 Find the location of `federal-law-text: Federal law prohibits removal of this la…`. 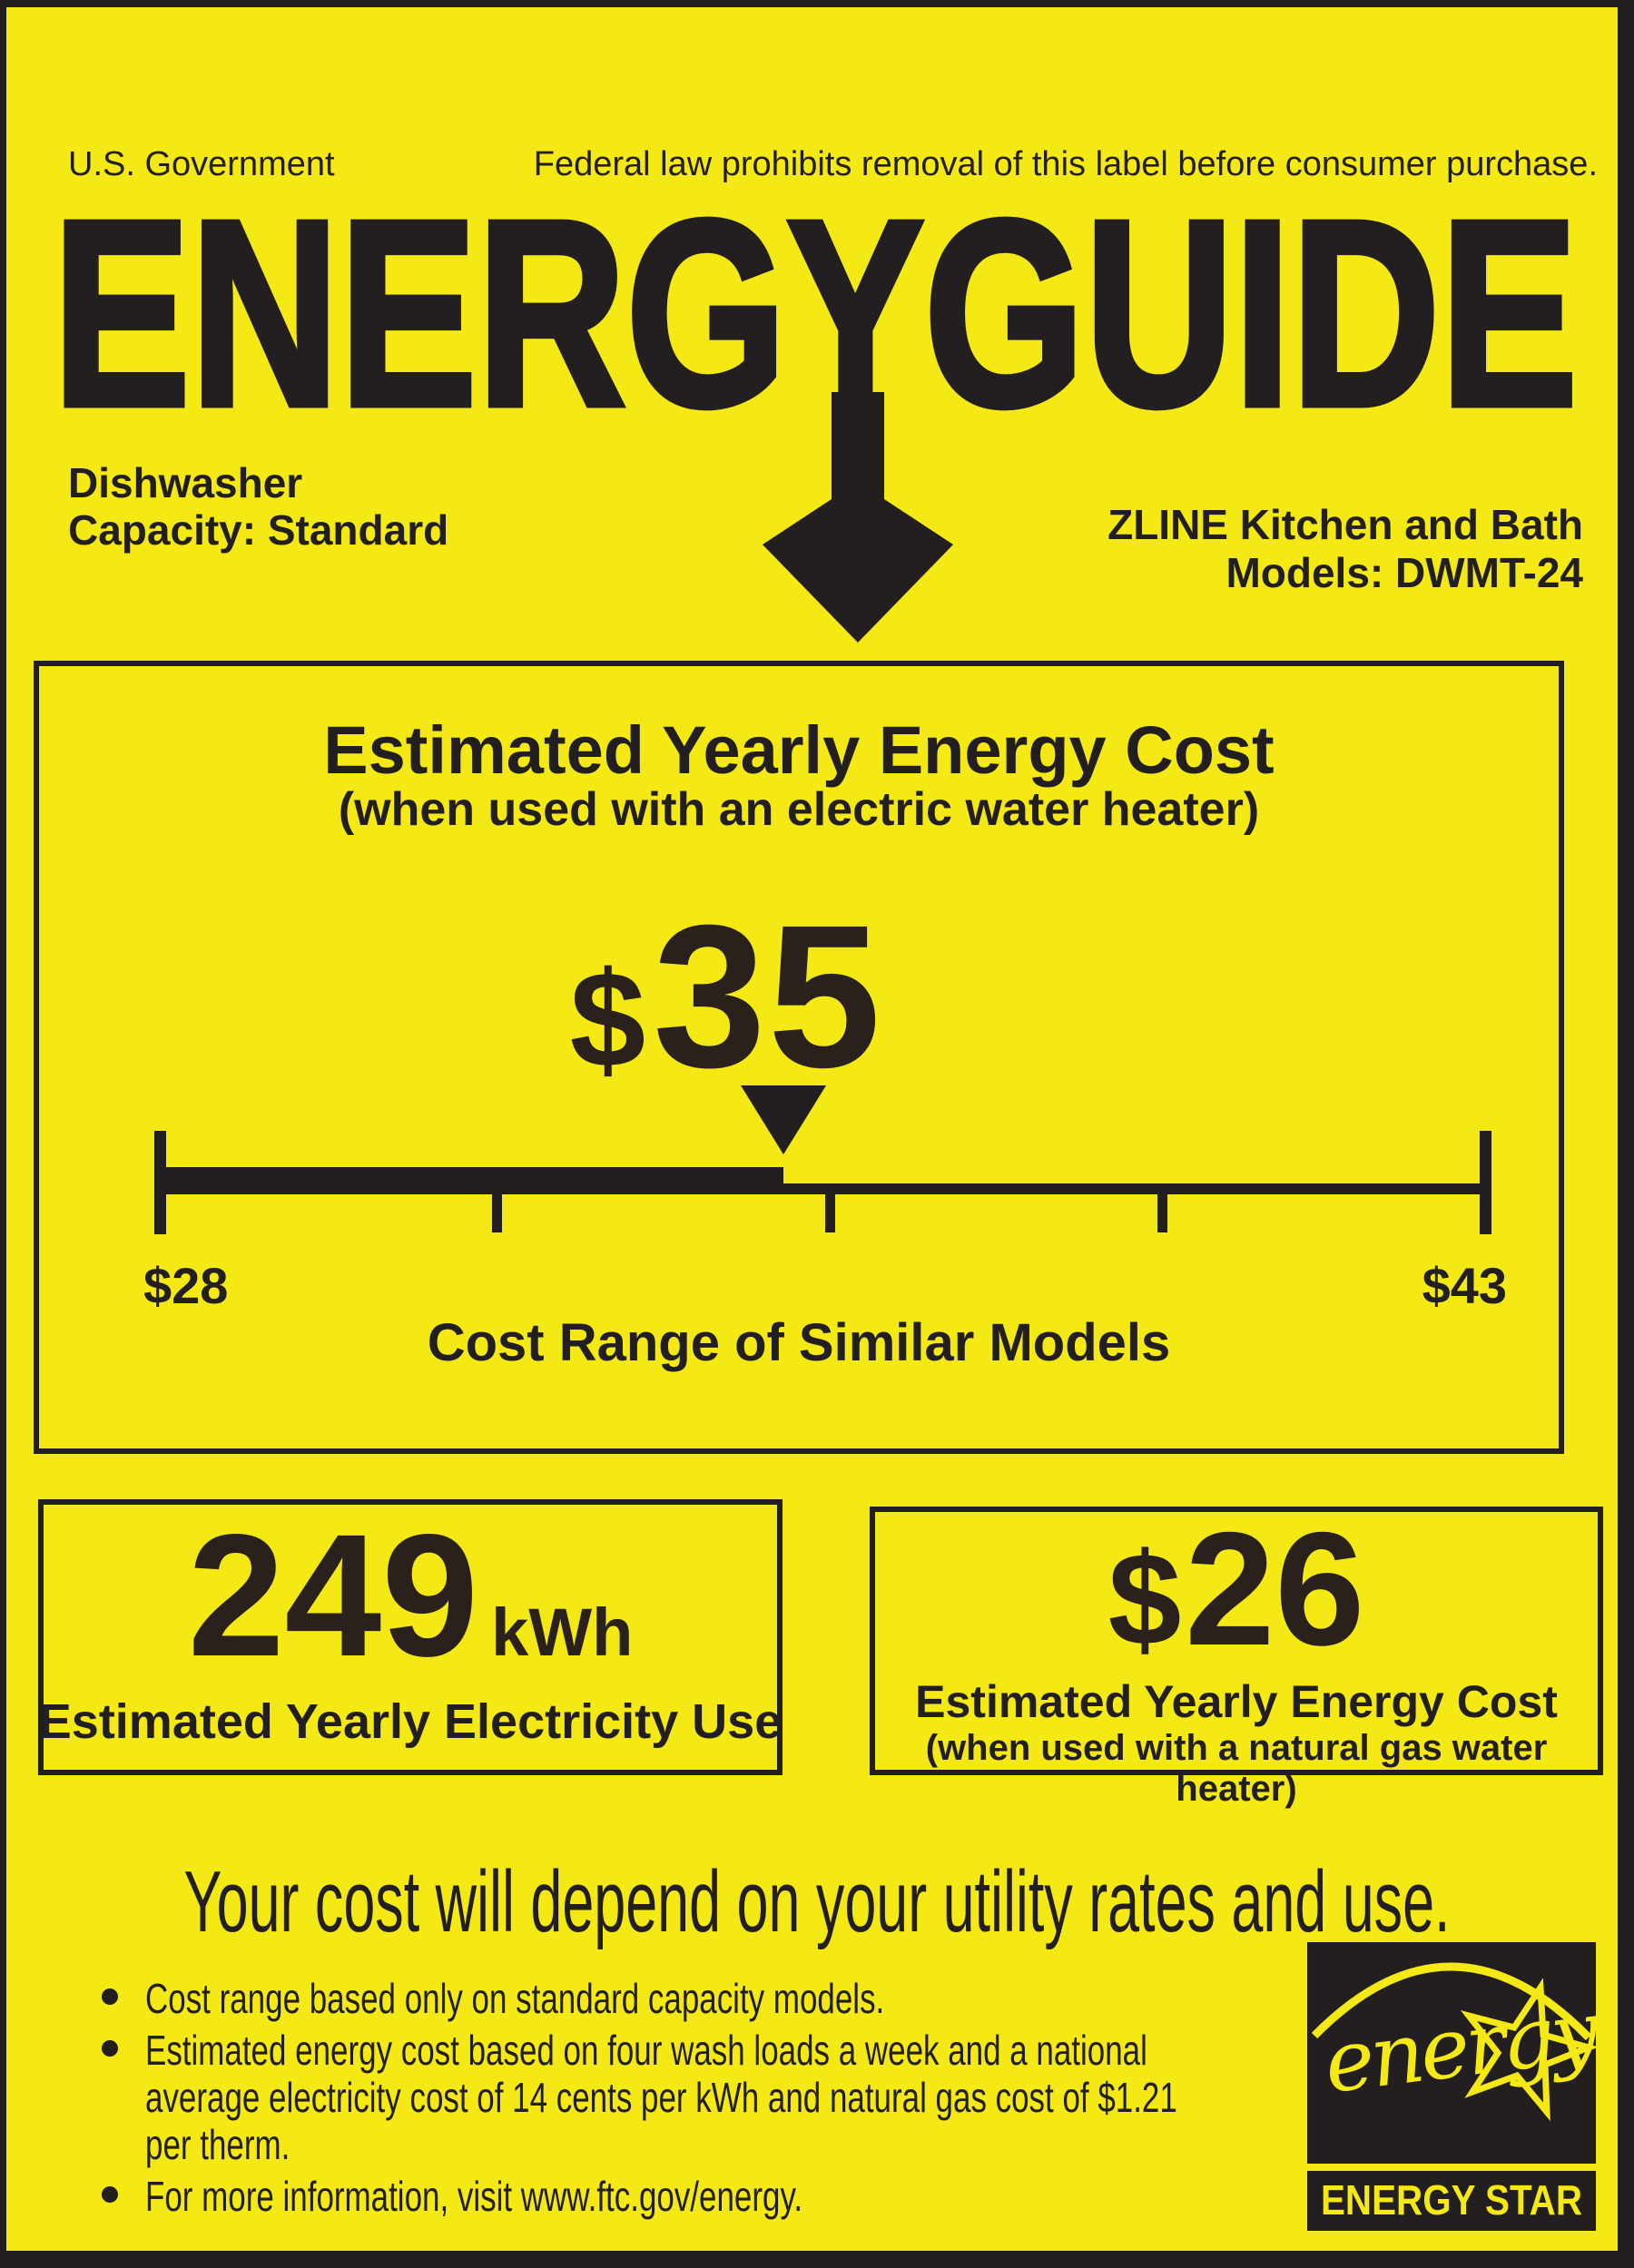

federal-law-text: Federal law prohibits removal of this la… is located at coordinates (1065, 164).